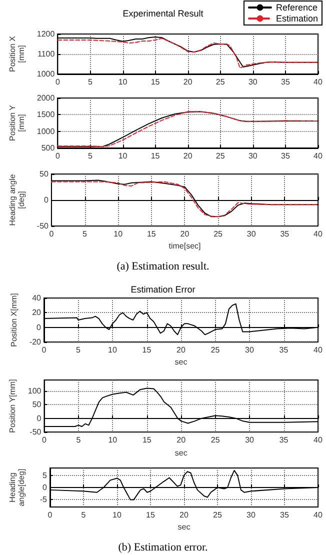 The width and height of the screenshot is (326, 555). Describe the element at coordinates (12, 406) in the screenshot. I see `y-axis-title: Position Y[mm]` at that location.